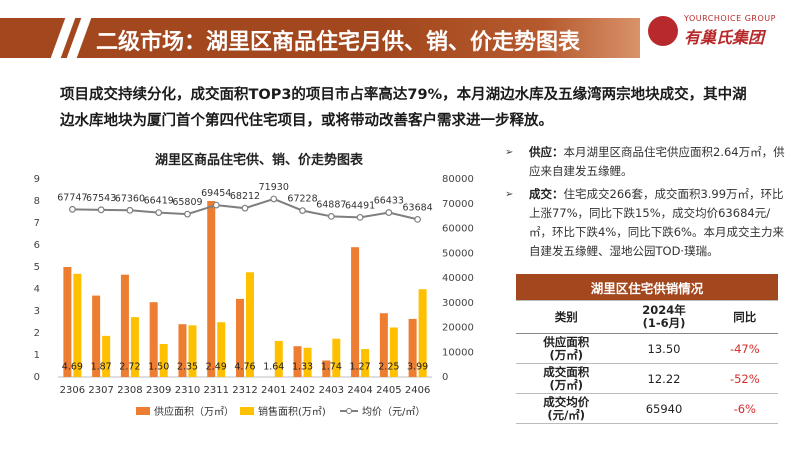  Describe the element at coordinates (247, 410) in the screenshot. I see `legend-sales-swatch` at that location.